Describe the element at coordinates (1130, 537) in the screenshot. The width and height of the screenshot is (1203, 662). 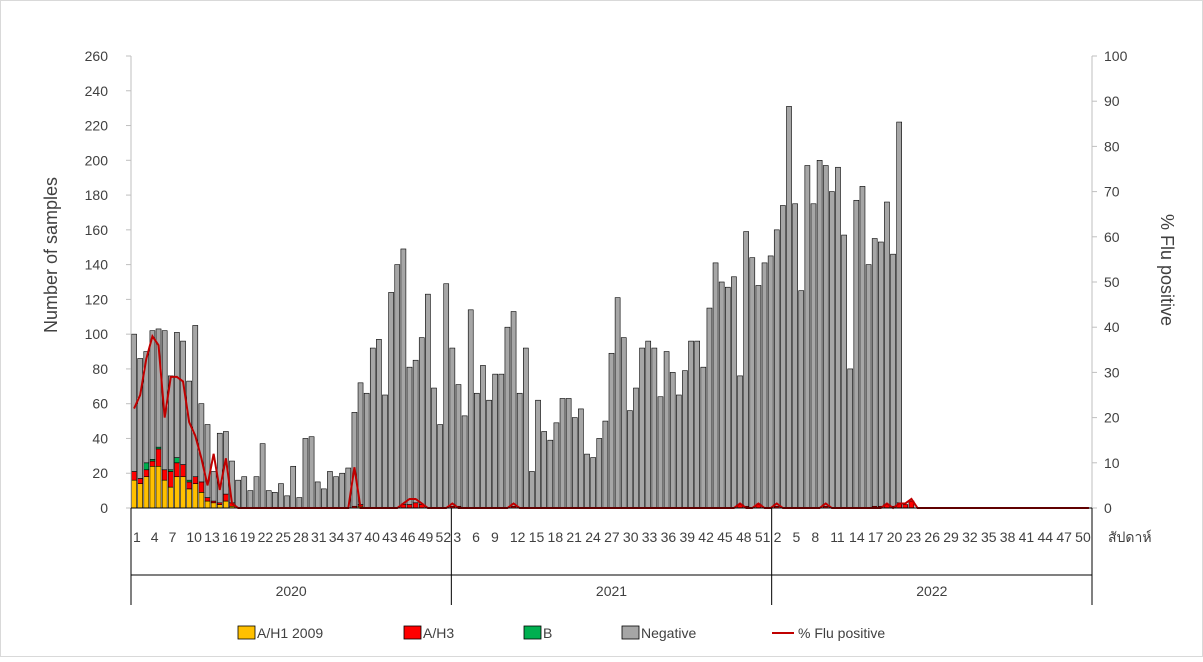
I see `x-axis-title: สัปดาห์` at that location.